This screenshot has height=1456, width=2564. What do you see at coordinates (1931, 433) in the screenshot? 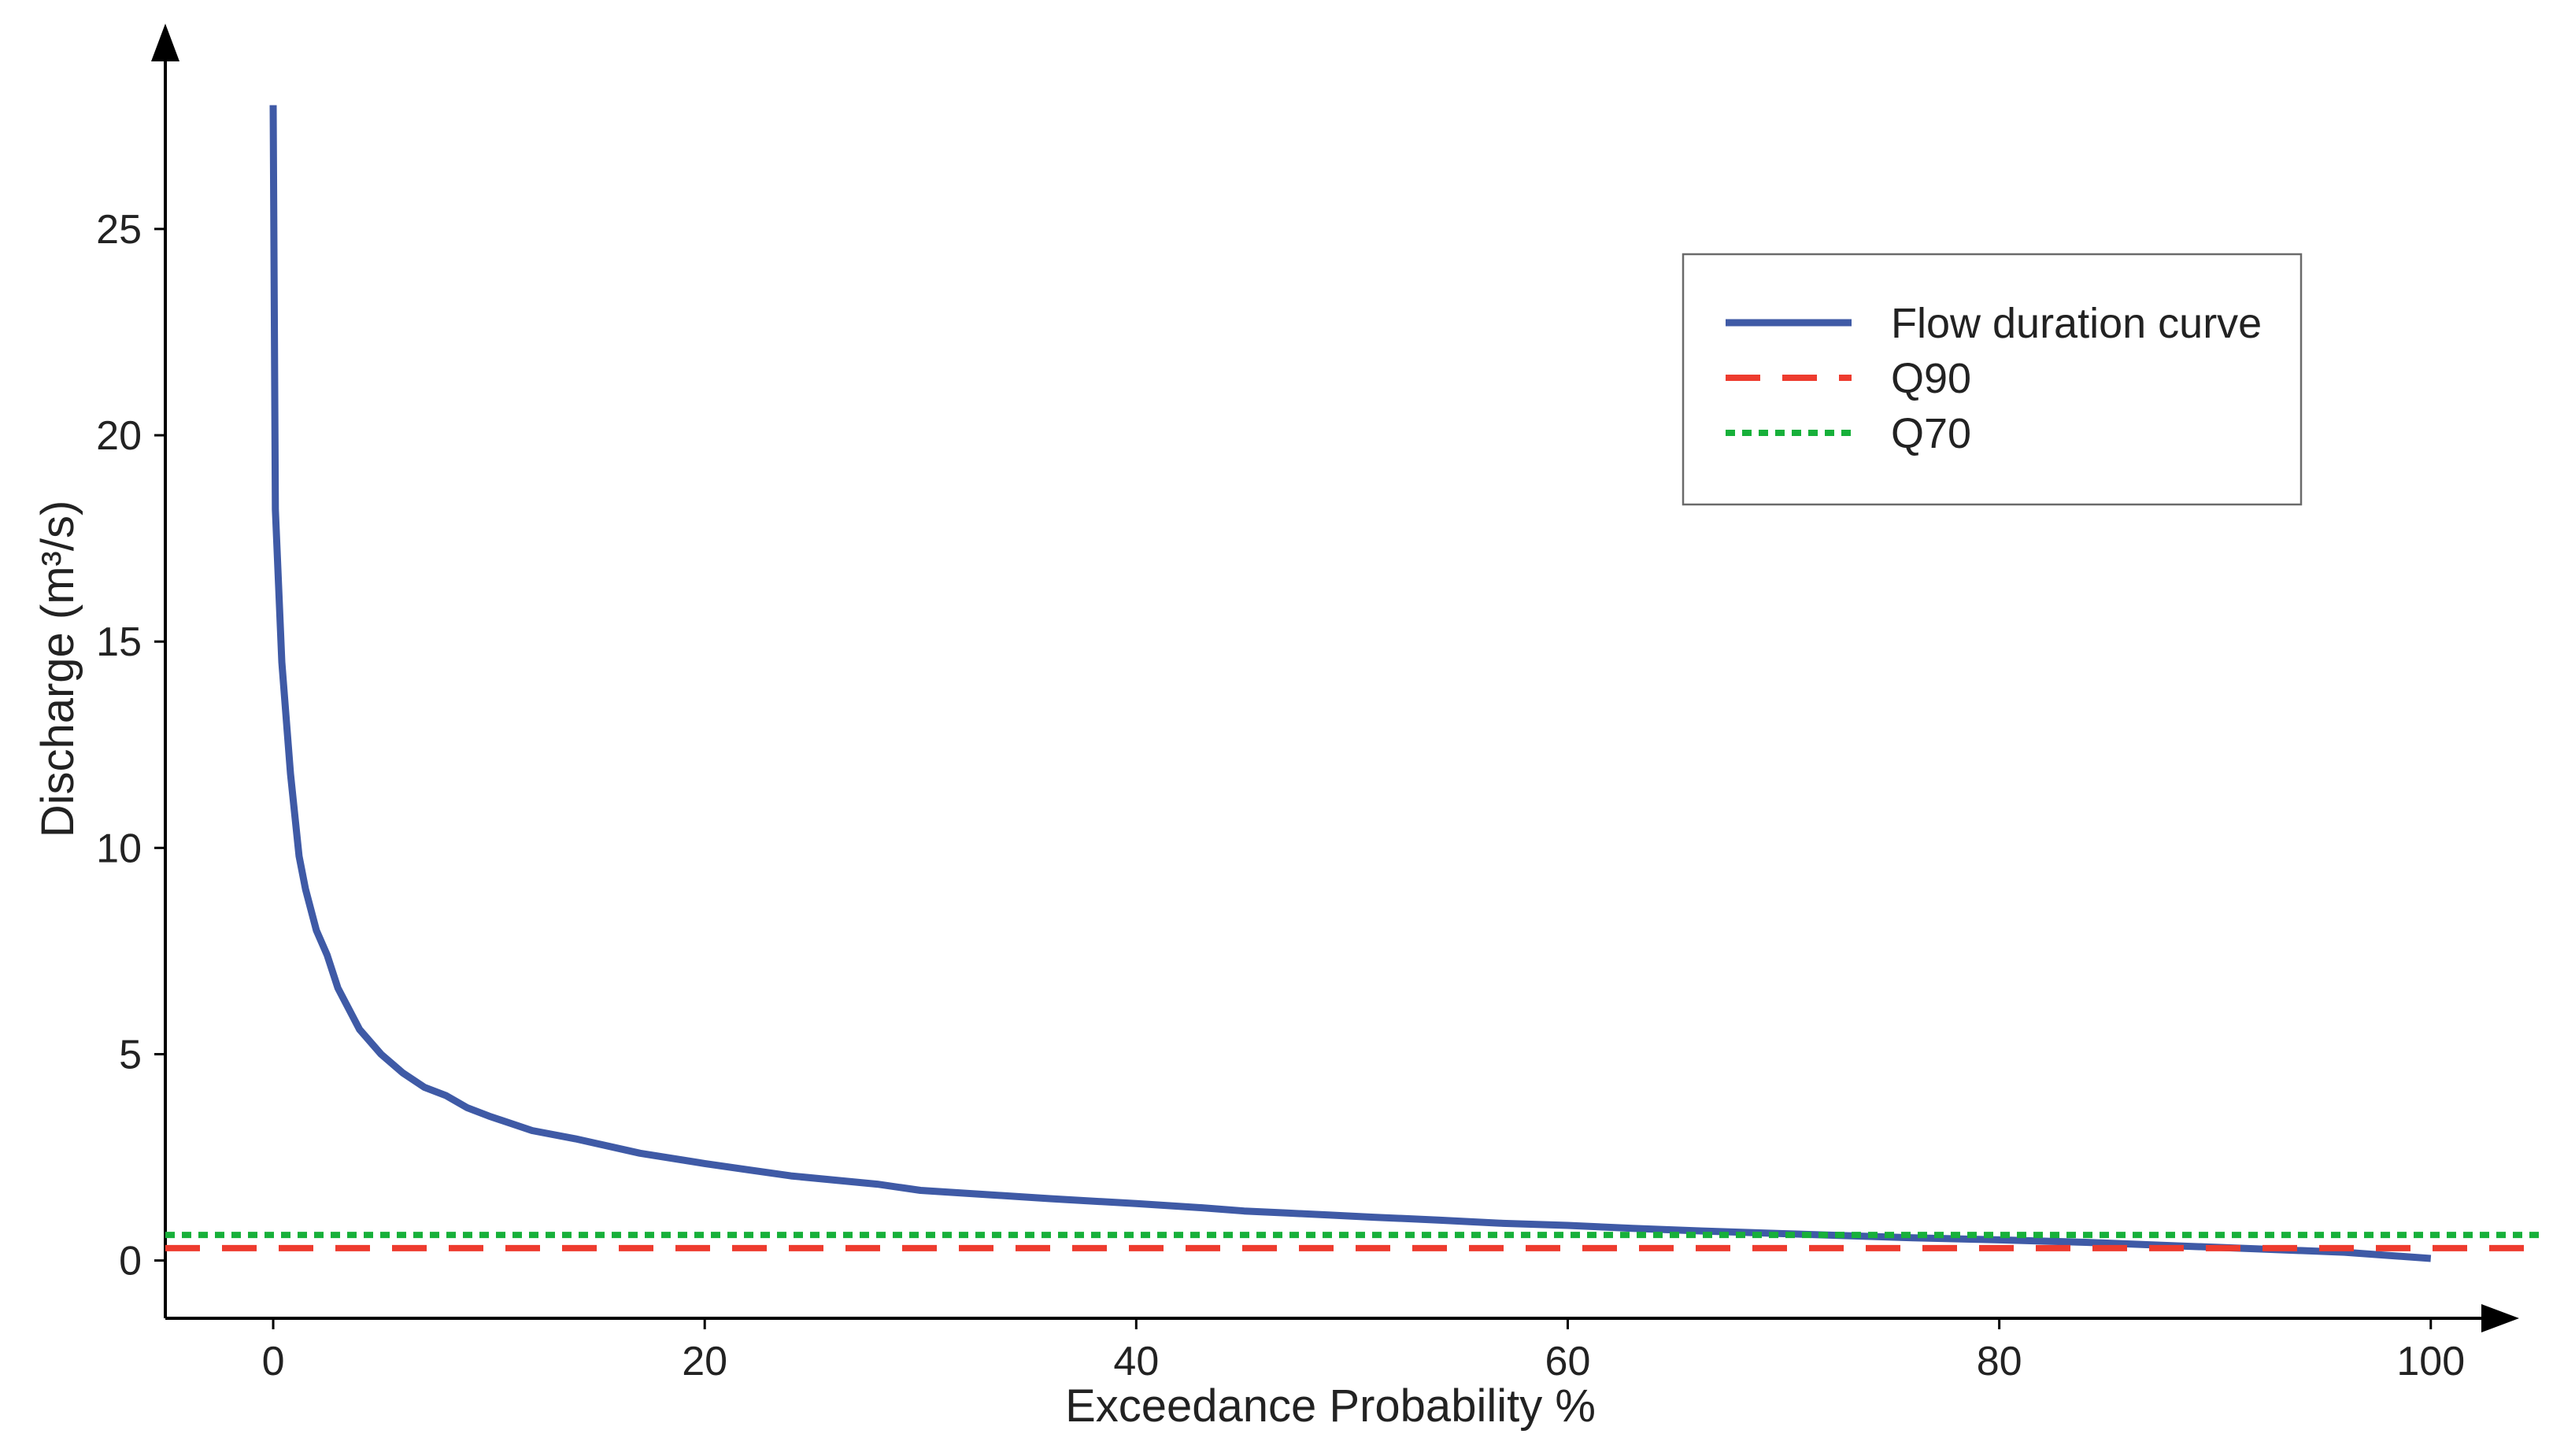
I see `legend-label-q70: Q70` at bounding box center [1931, 433].